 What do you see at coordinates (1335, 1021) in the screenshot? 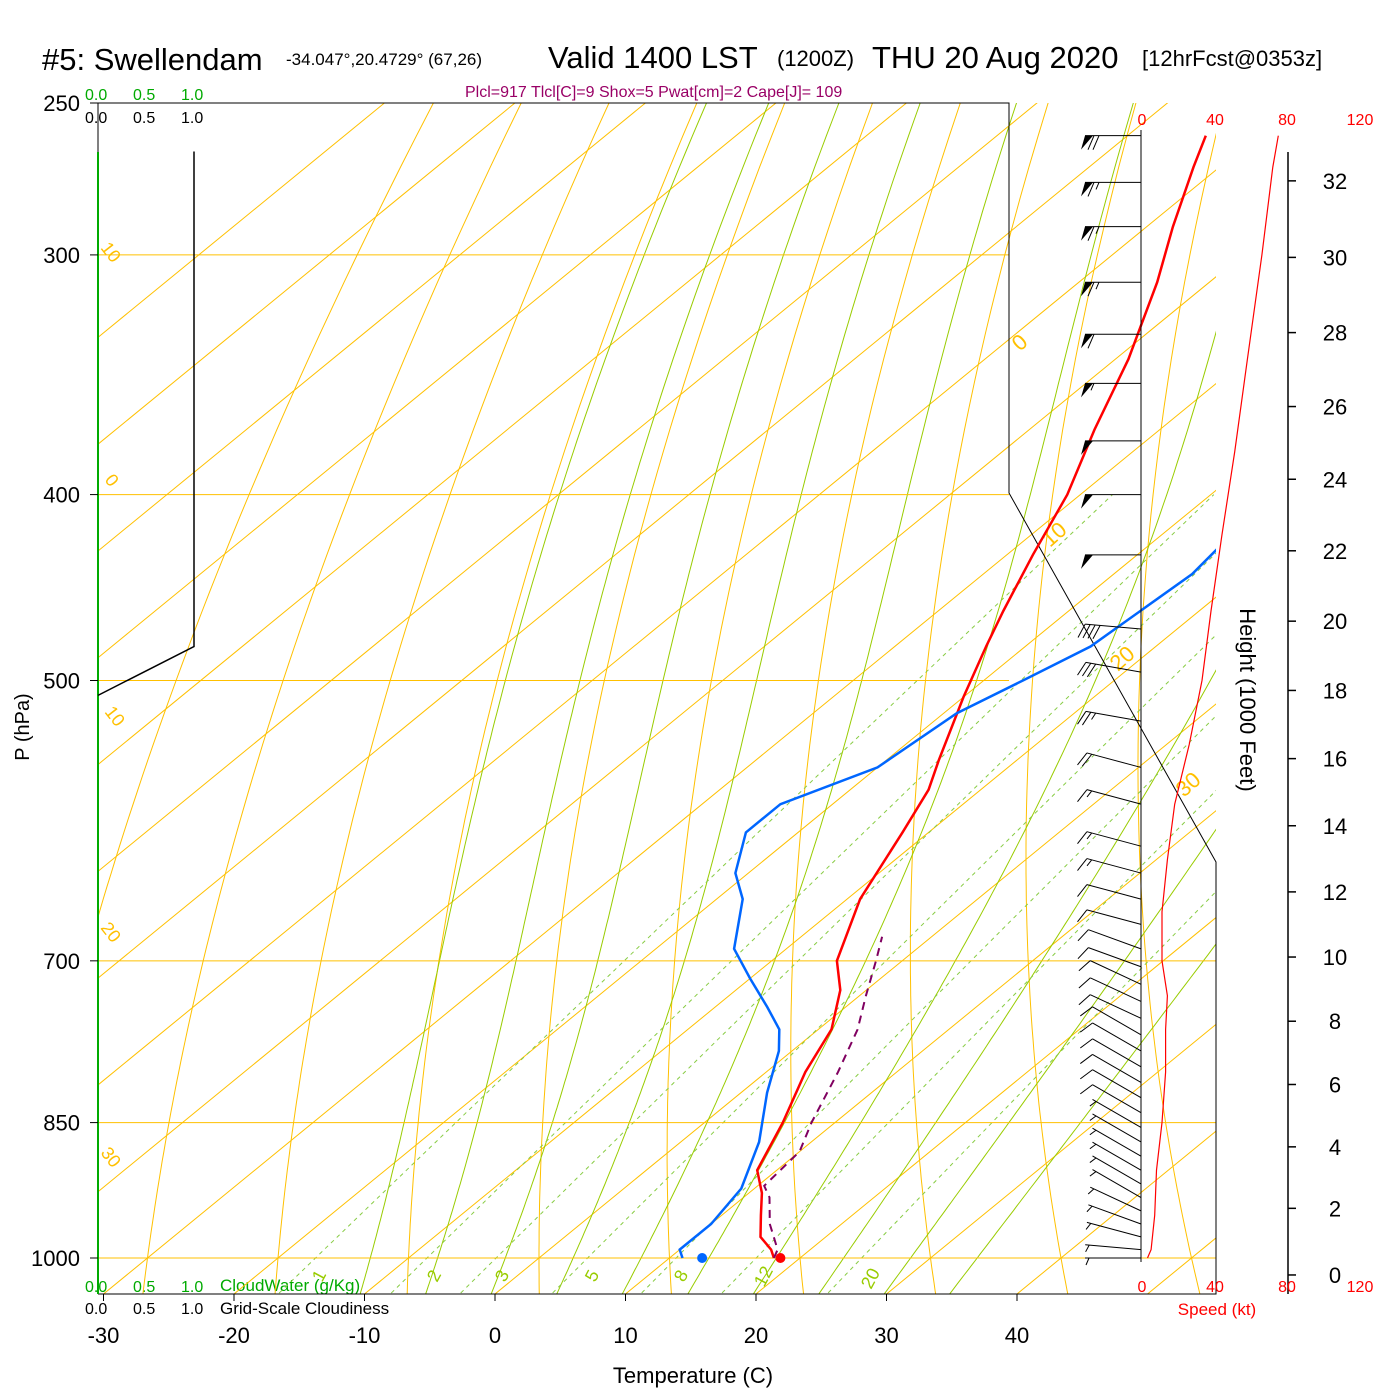
I see `height-tick-label: 8` at bounding box center [1335, 1021].